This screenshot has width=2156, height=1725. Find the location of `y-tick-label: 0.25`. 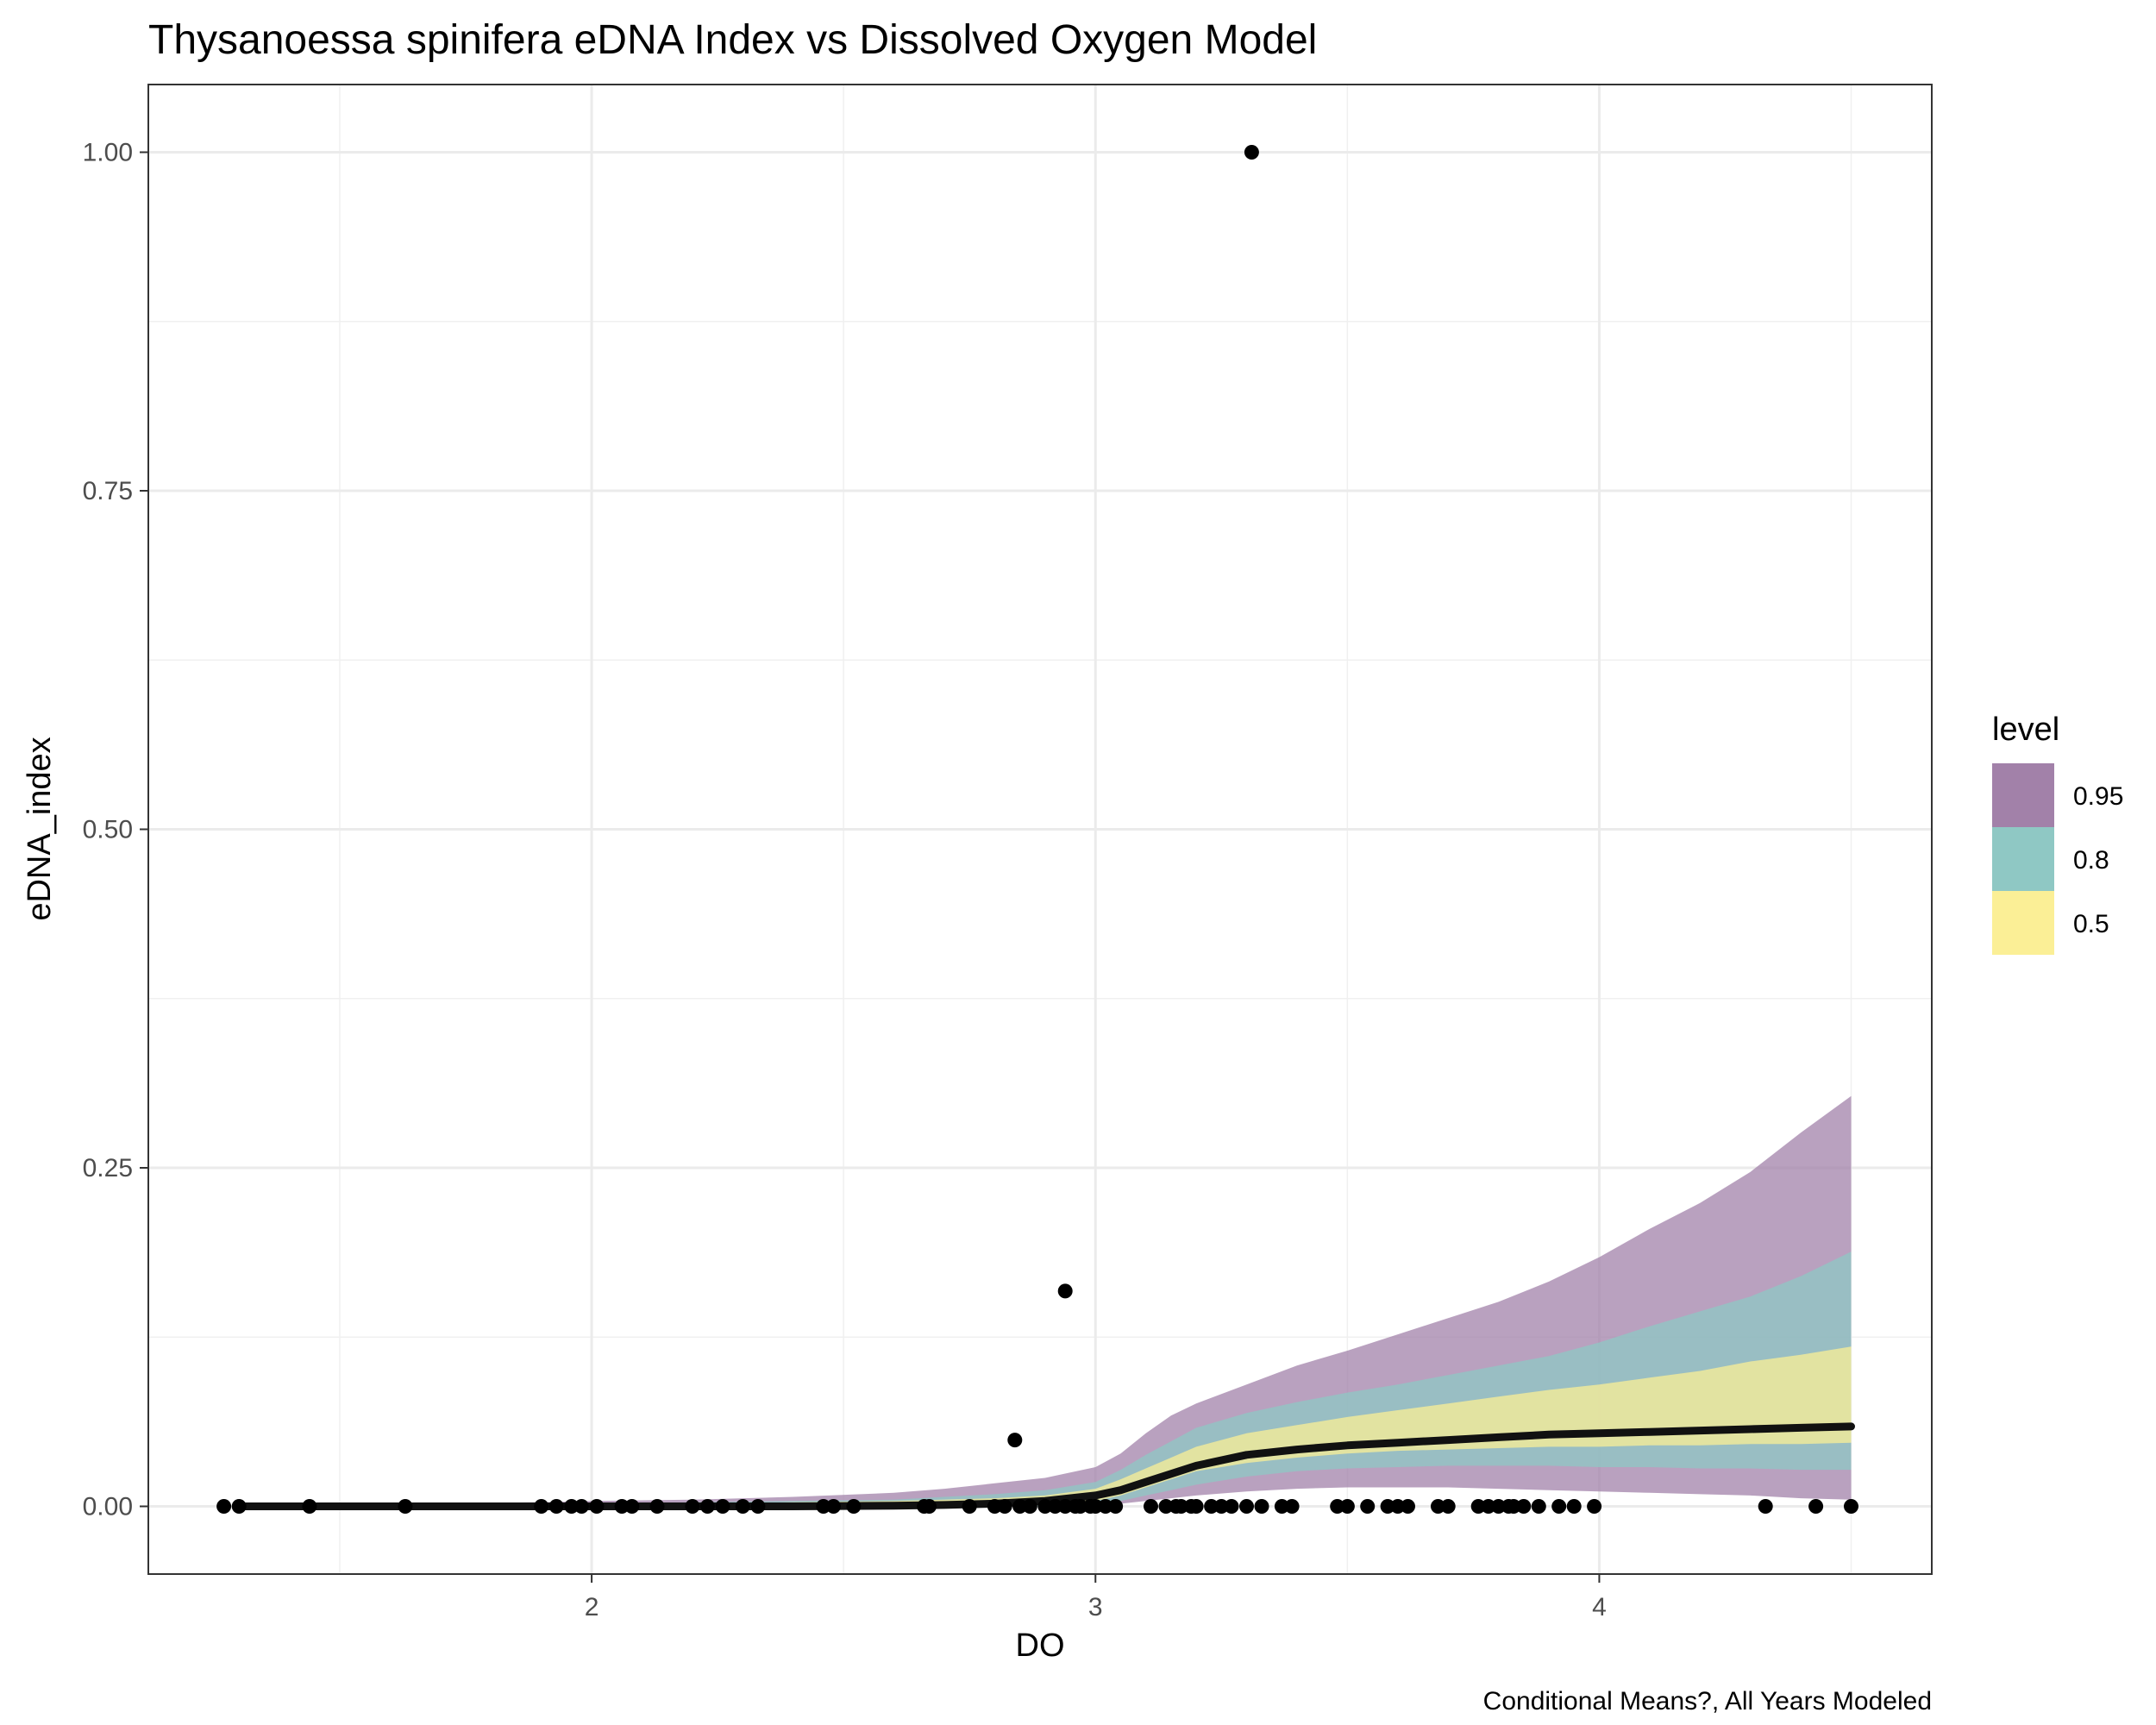

y-tick-label: 0.25 is located at coordinates (108, 1168).